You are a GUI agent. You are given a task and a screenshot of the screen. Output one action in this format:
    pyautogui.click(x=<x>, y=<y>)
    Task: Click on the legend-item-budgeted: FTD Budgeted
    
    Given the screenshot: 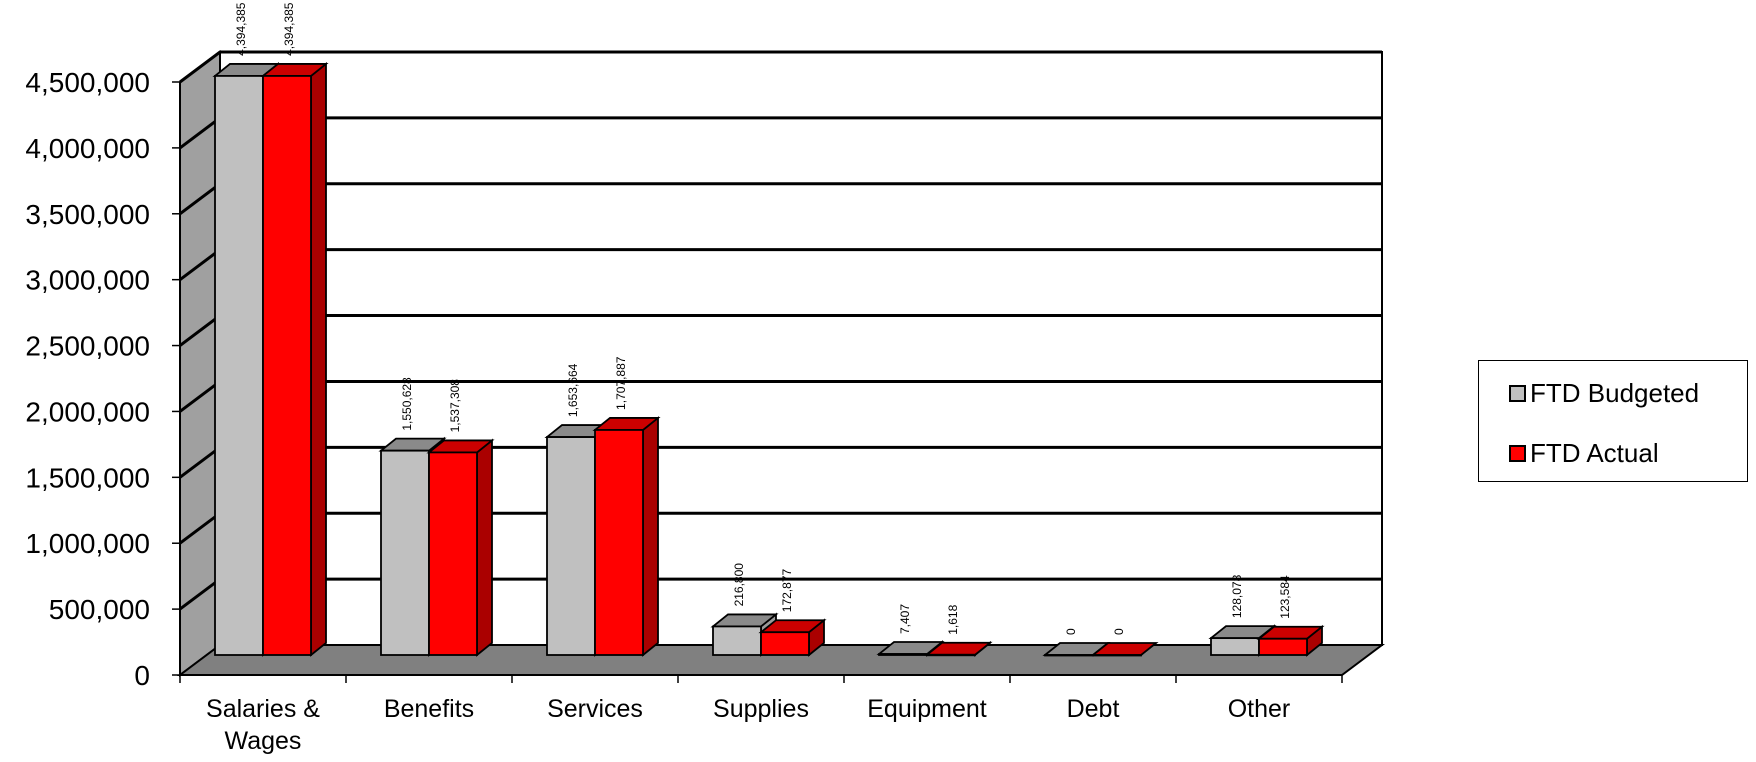 What is the action you would take?
    pyautogui.click(x=1604, y=393)
    